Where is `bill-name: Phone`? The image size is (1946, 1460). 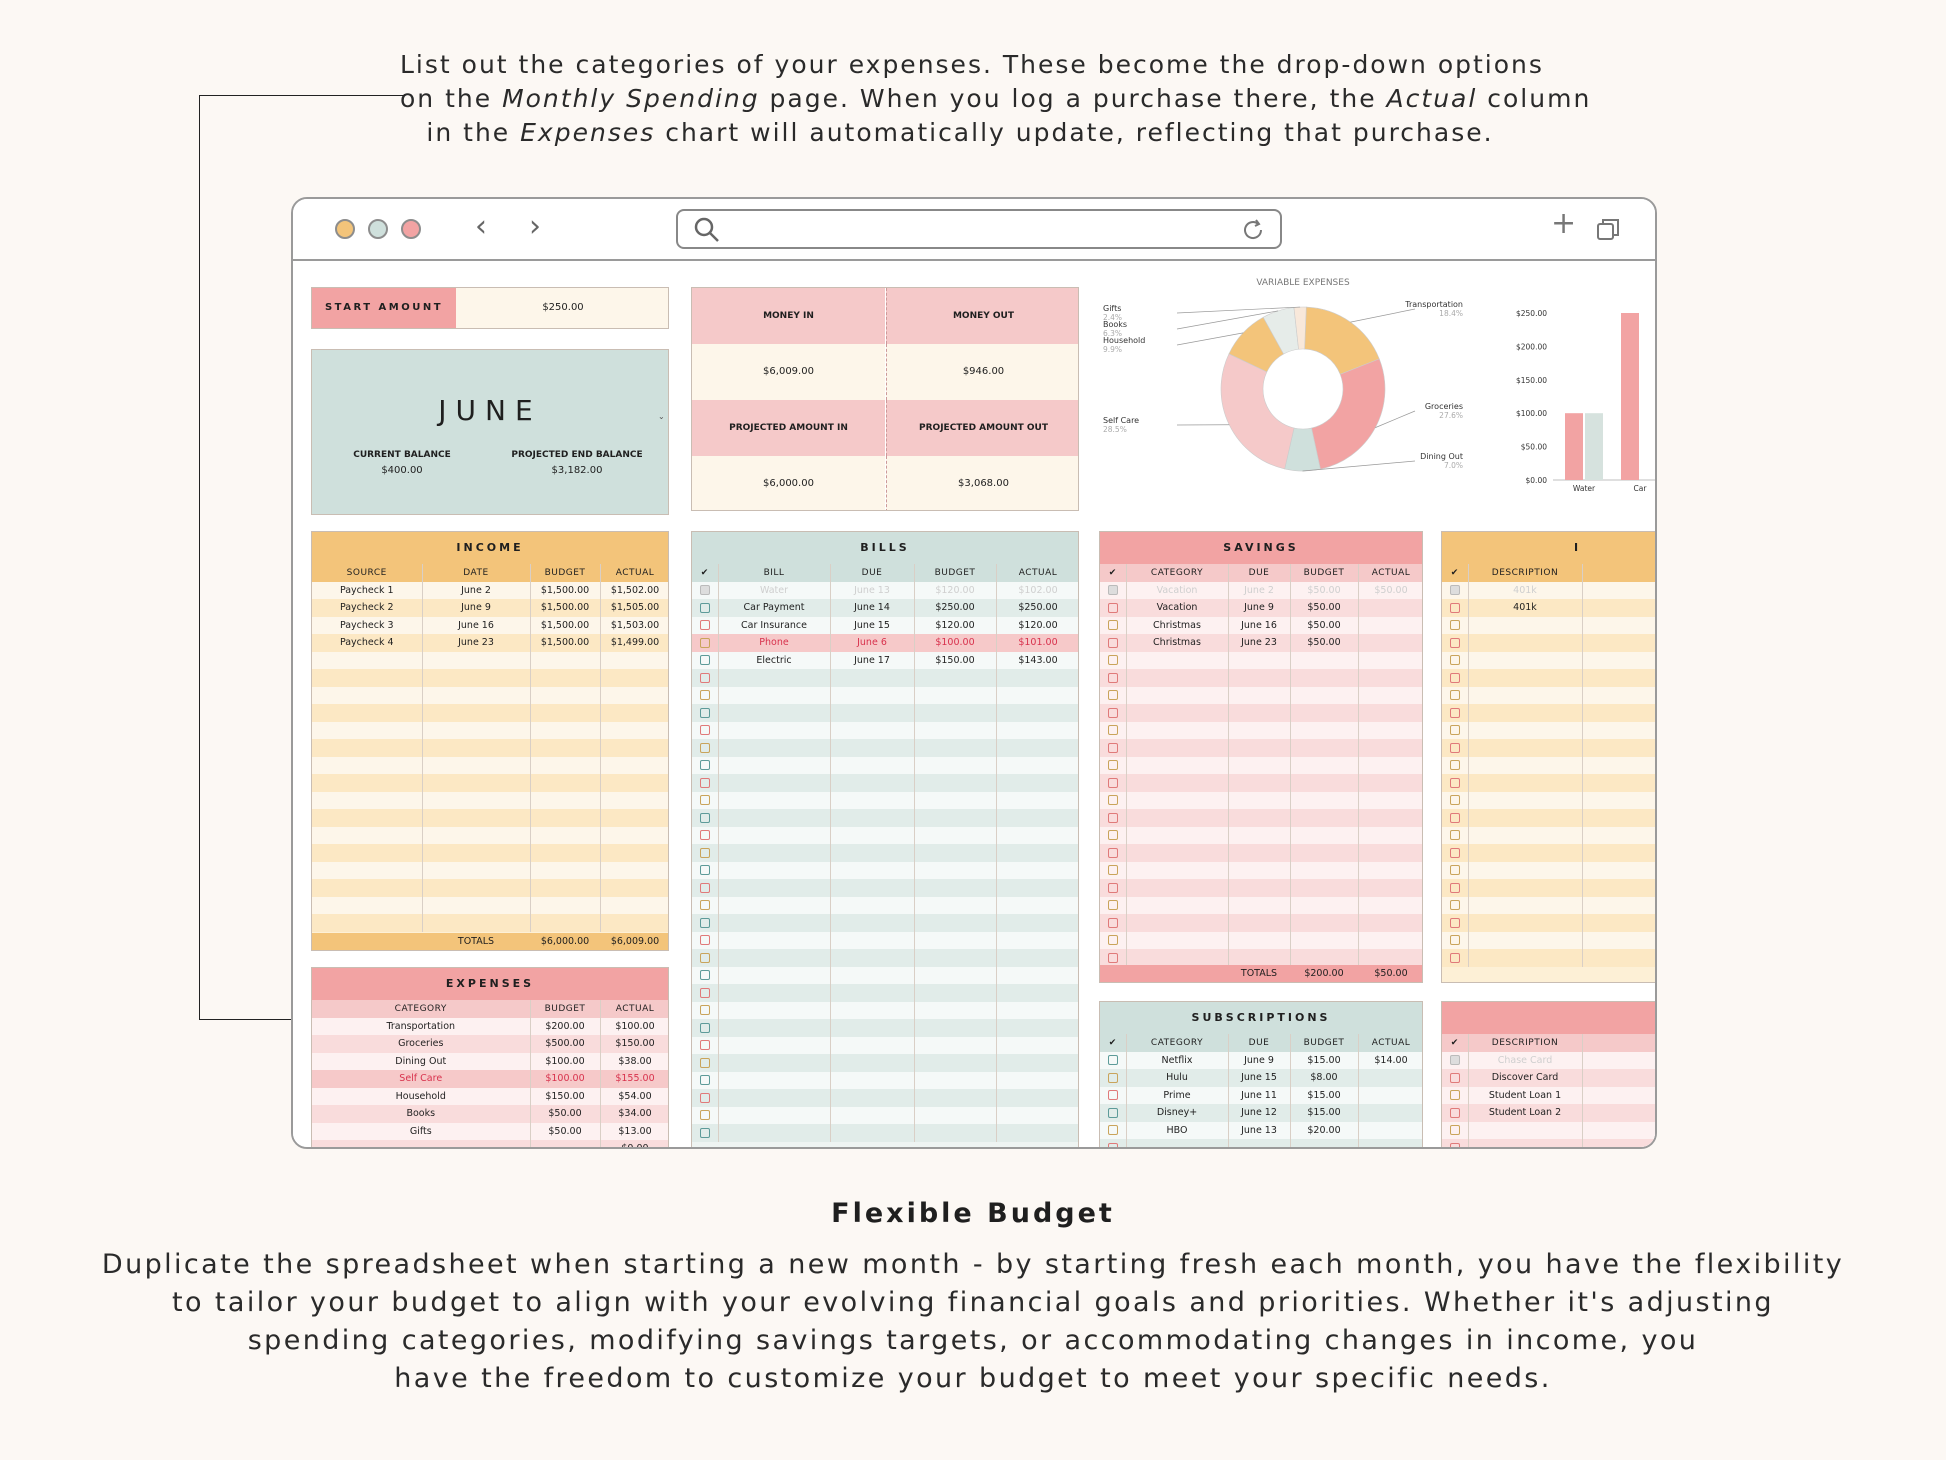 bill-name: Phone is located at coordinates (774, 643).